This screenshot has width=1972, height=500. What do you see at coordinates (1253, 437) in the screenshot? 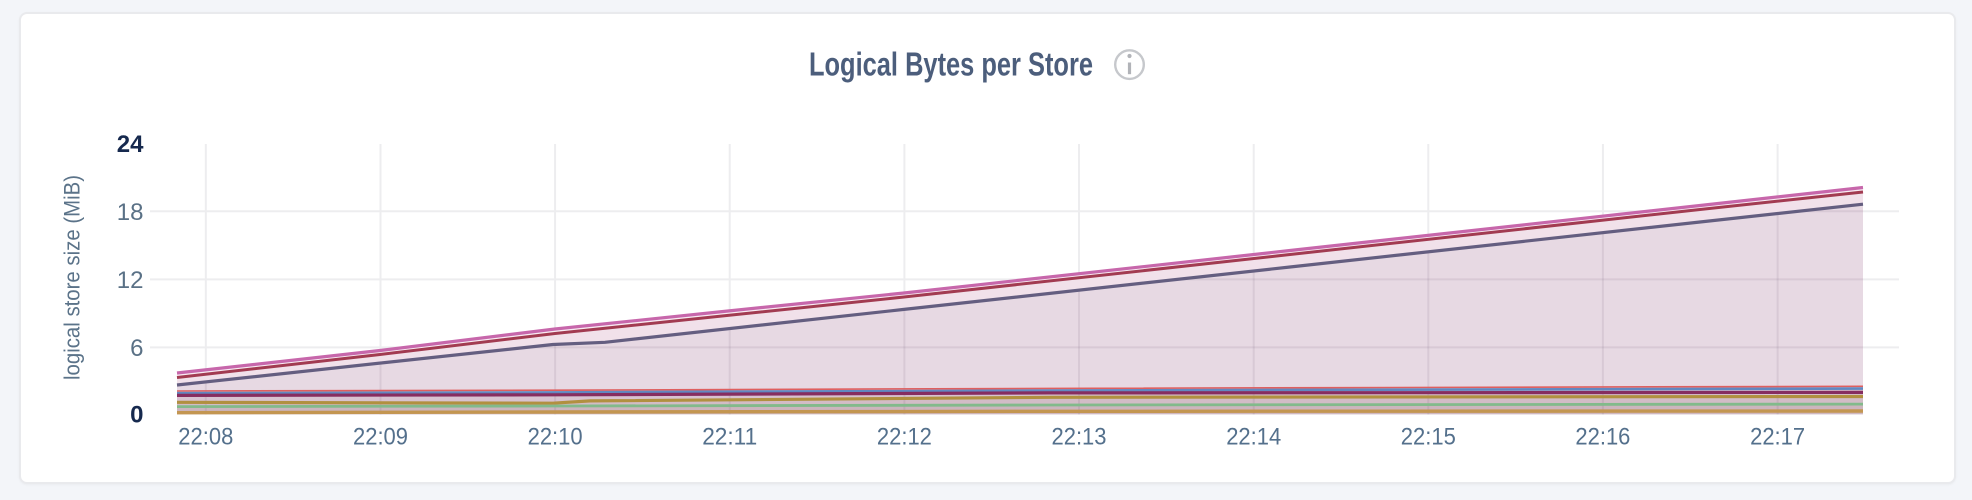
I see `svg-text: 22:14` at bounding box center [1253, 437].